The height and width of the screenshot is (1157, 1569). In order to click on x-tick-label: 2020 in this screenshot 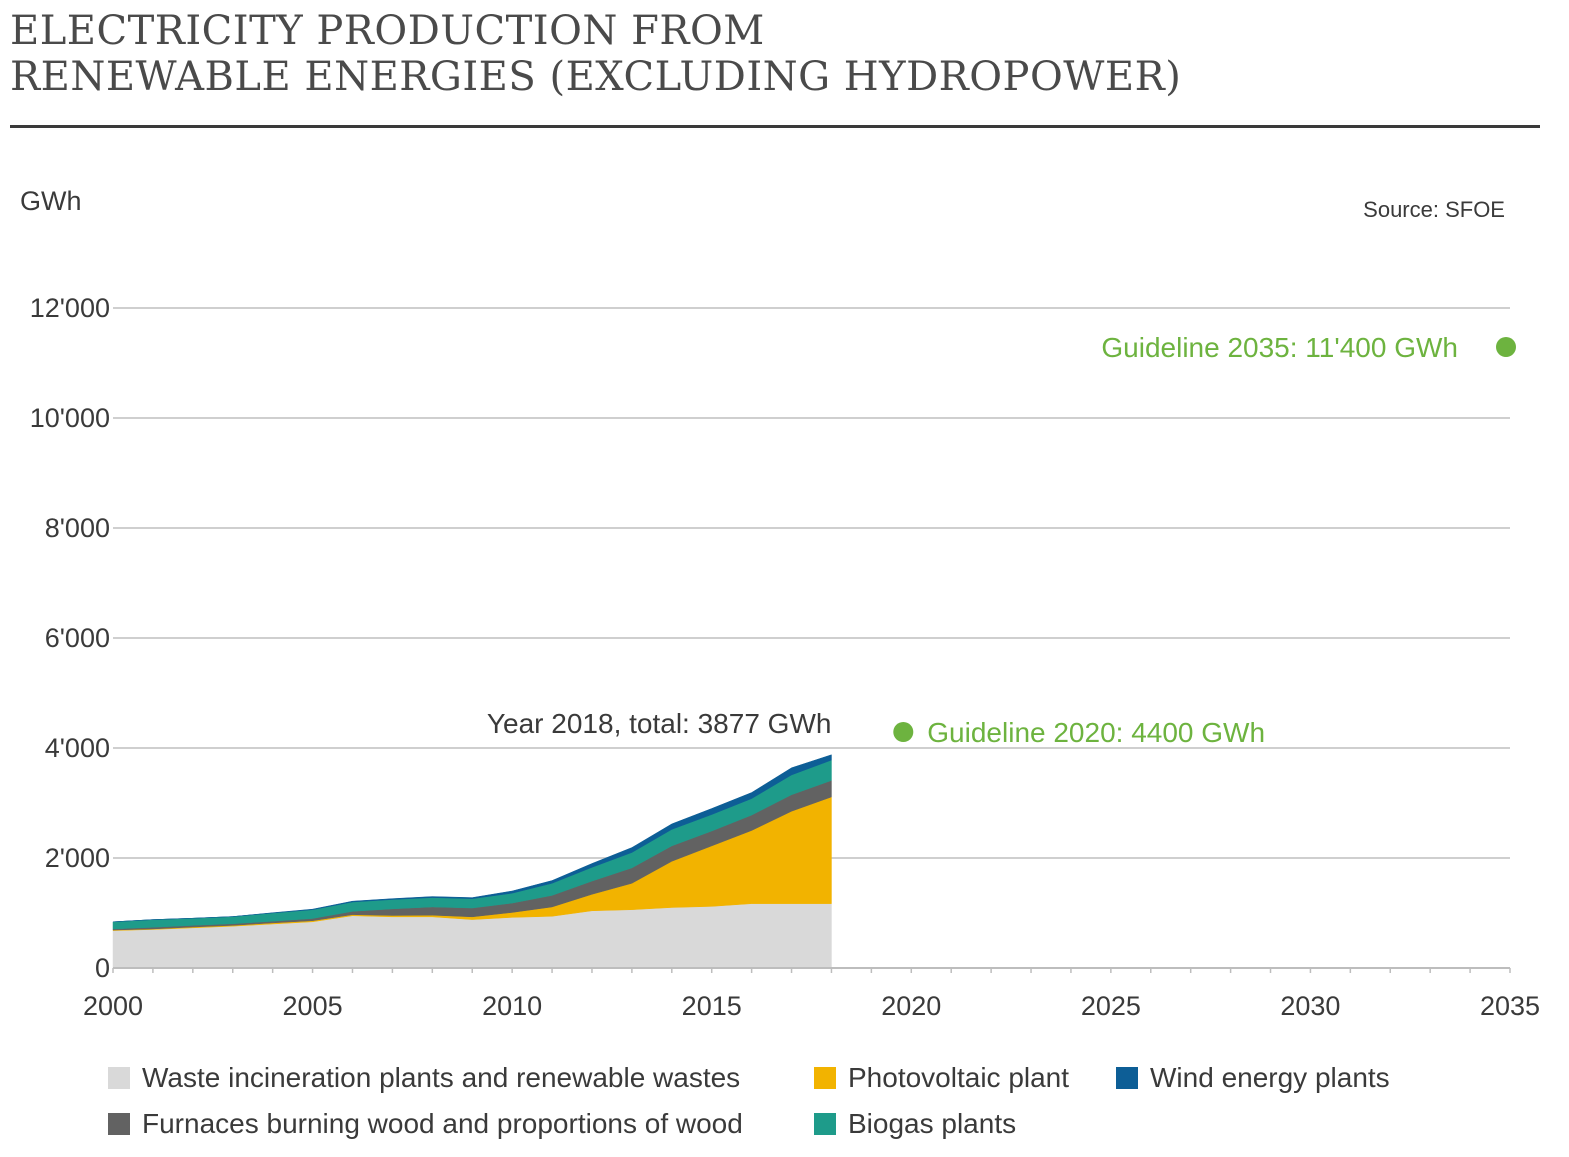, I will do `click(911, 1006)`.